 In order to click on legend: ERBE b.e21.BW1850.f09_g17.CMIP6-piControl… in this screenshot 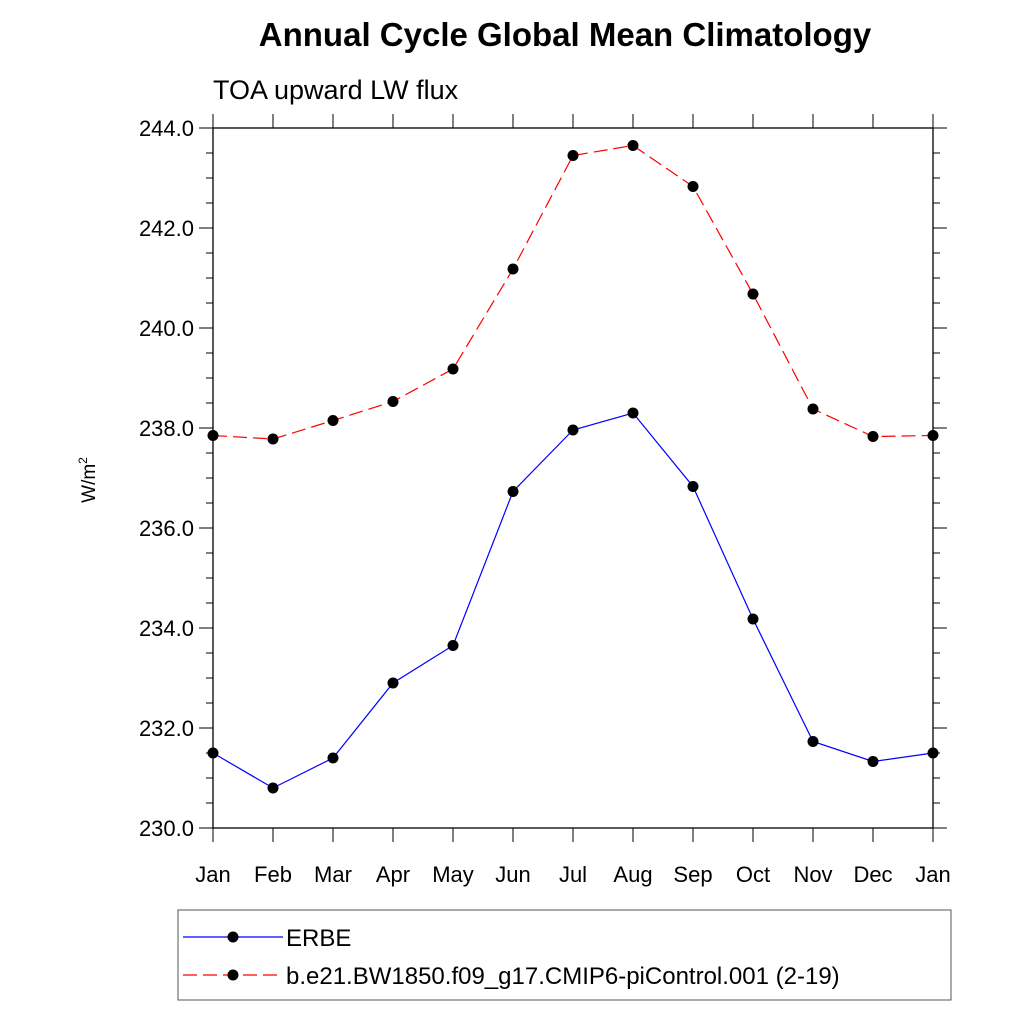, I will do `click(511, 957)`.